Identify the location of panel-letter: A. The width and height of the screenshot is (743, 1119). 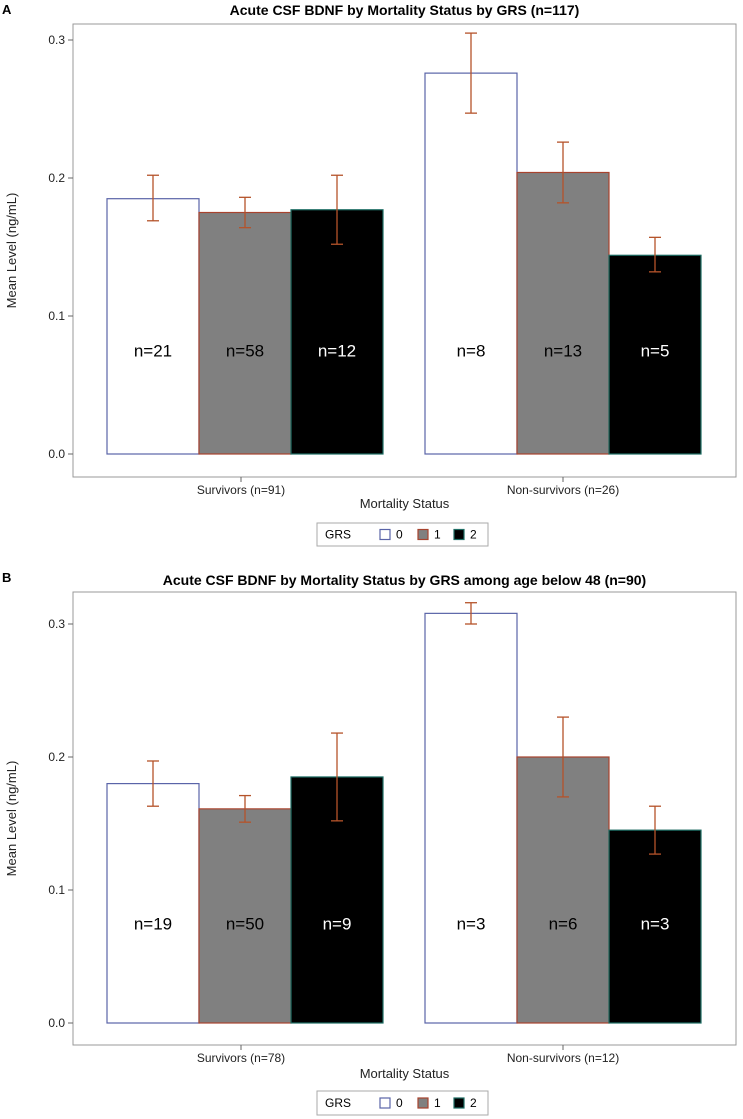
(7, 9).